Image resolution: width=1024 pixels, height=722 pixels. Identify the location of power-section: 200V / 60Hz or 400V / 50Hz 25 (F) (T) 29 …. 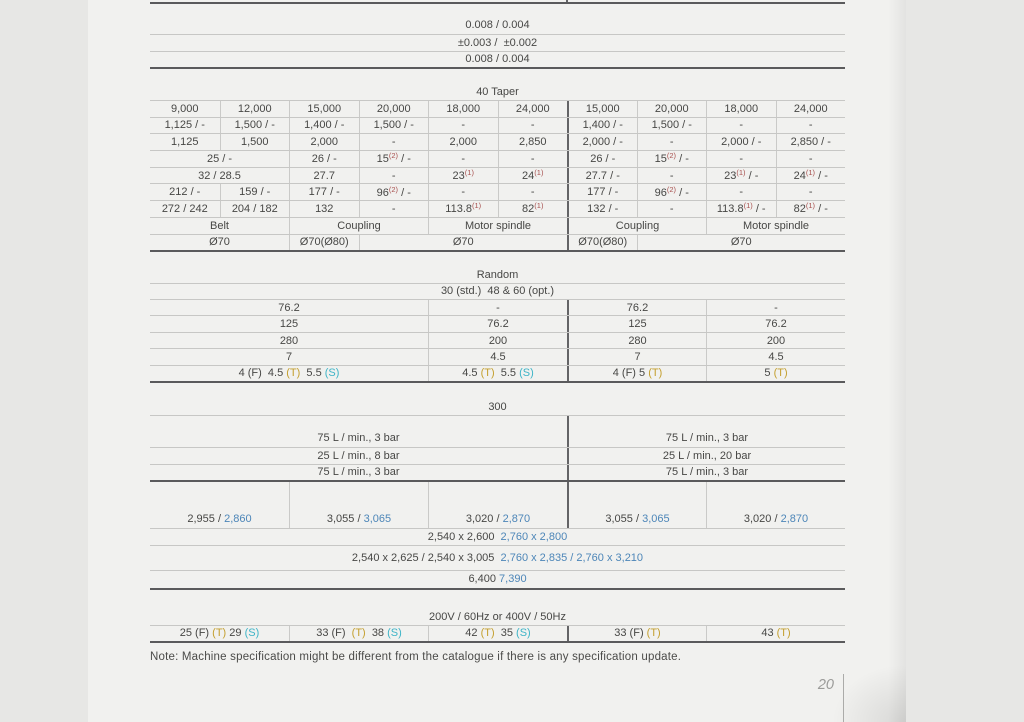
(497, 626).